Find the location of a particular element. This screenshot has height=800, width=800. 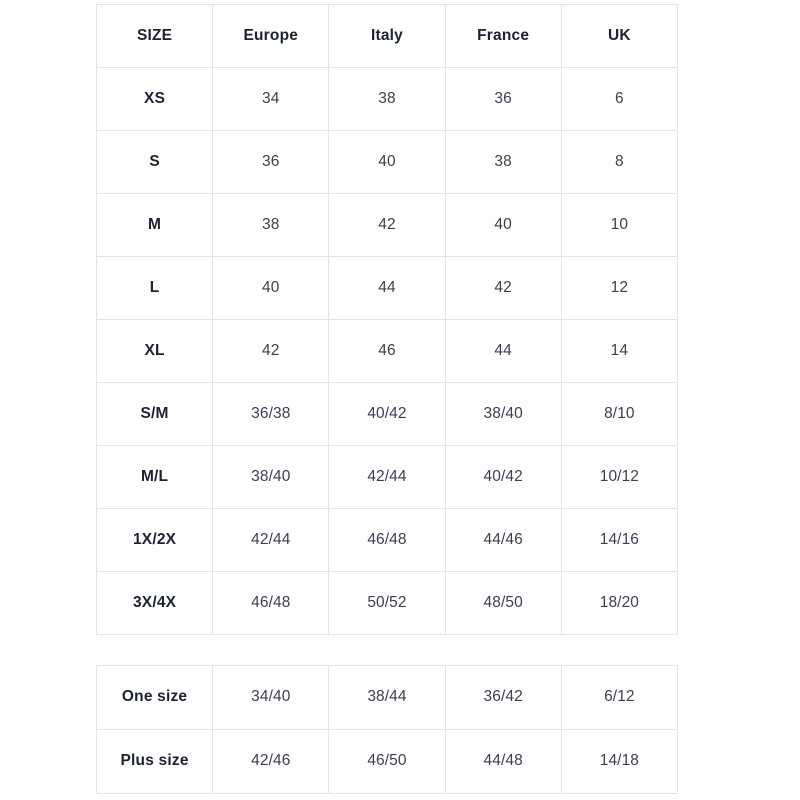

cell-europe: 36/38 is located at coordinates (271, 414).